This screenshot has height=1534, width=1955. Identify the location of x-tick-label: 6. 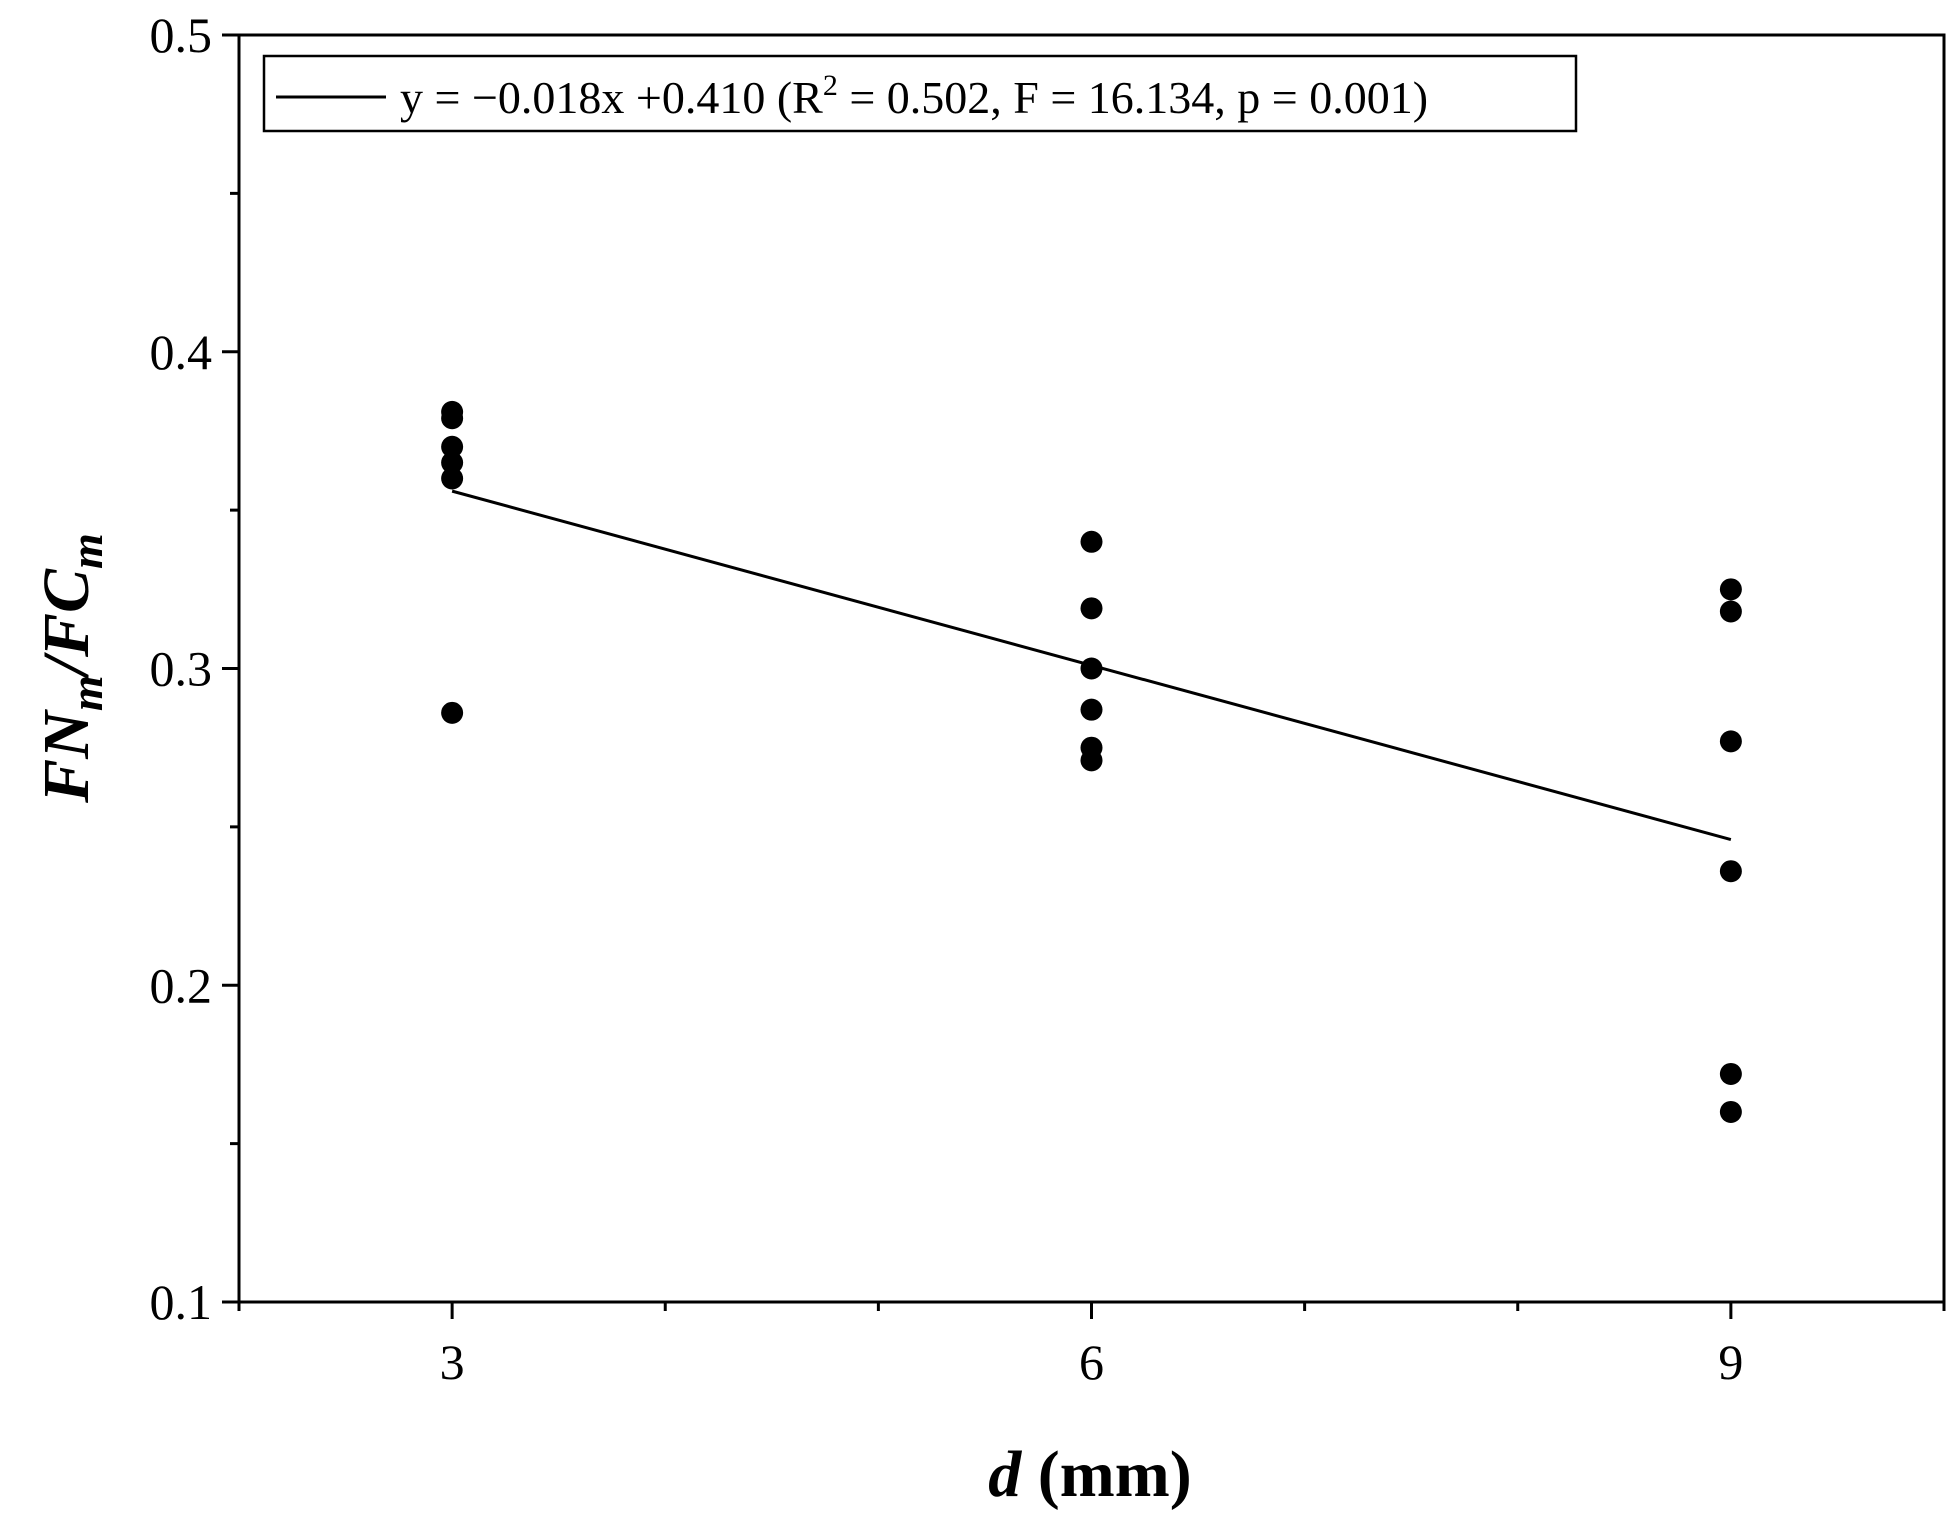
(1091, 1362).